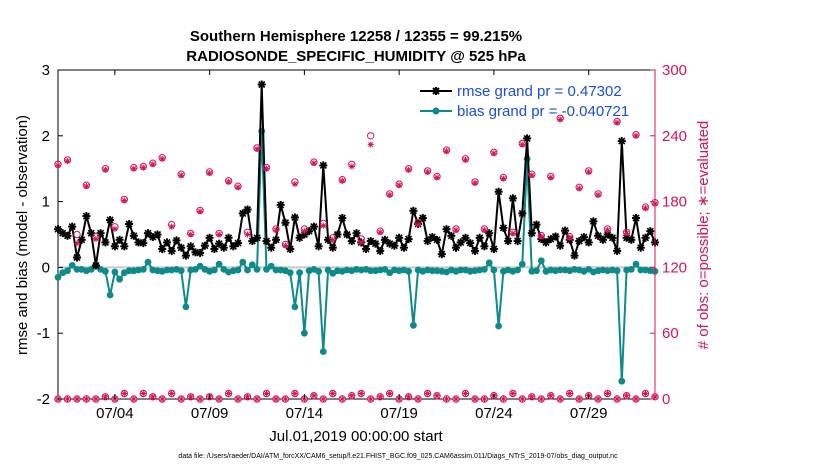  What do you see at coordinates (50, 235) in the screenshot?
I see `y-axis-left: -2 -1 0 1 2 3` at bounding box center [50, 235].